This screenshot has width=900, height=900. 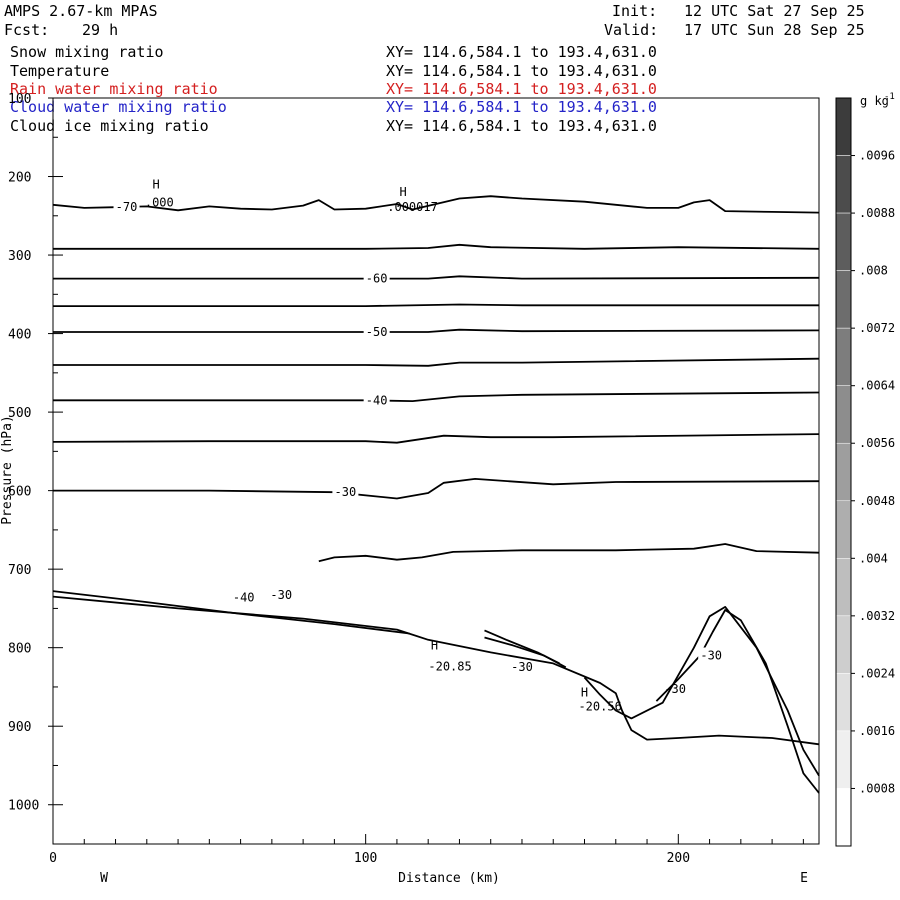 What do you see at coordinates (244, 597) in the screenshot?
I see `chart-annotation: -40` at bounding box center [244, 597].